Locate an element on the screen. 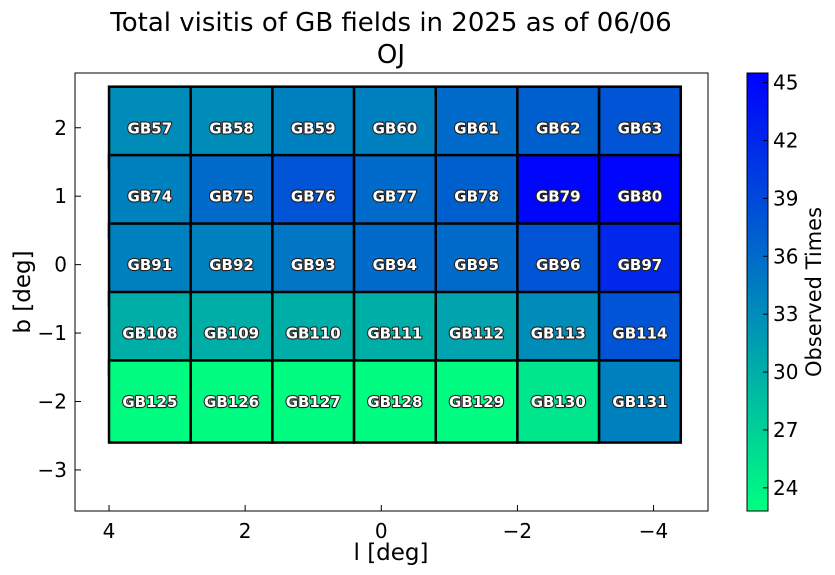  field-label: GB130 is located at coordinates (558, 402).